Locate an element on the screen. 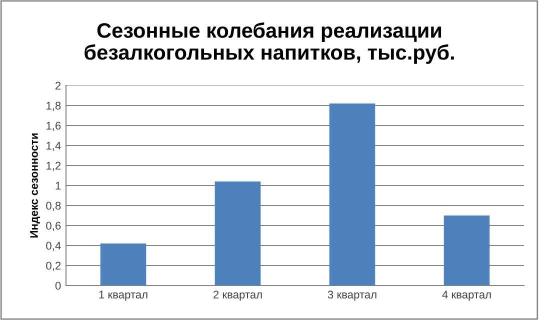  y-axis-title: Индекс сезонности is located at coordinates (35, 186).